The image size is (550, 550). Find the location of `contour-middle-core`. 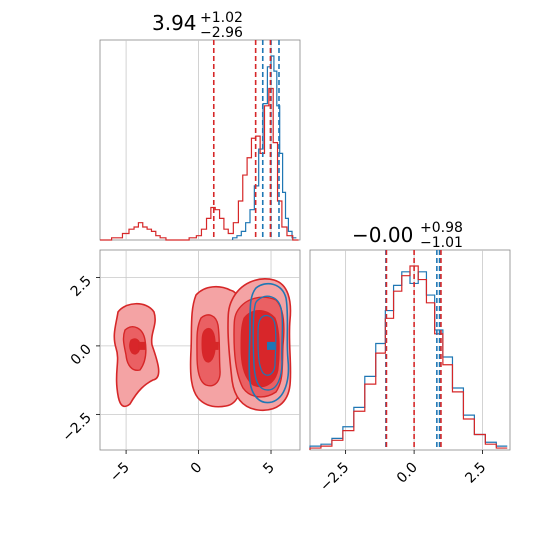

contour-middle-core is located at coordinates (208, 345).